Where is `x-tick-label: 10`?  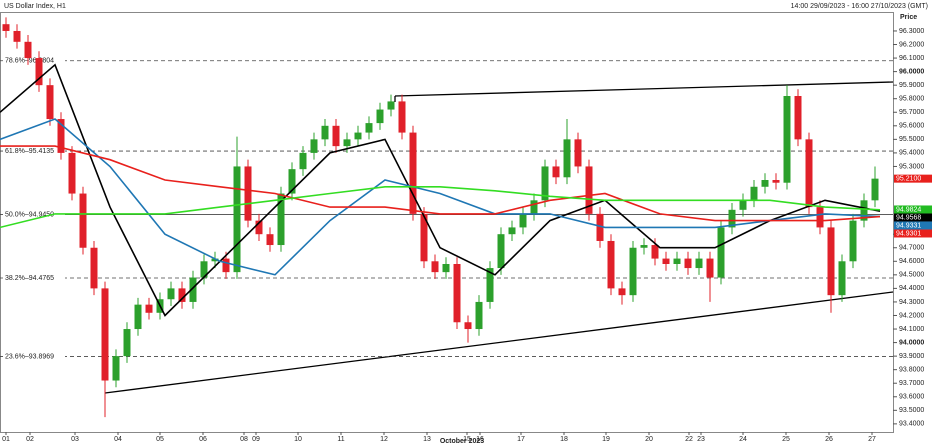
x-tick-label: 10 is located at coordinates (298, 439).